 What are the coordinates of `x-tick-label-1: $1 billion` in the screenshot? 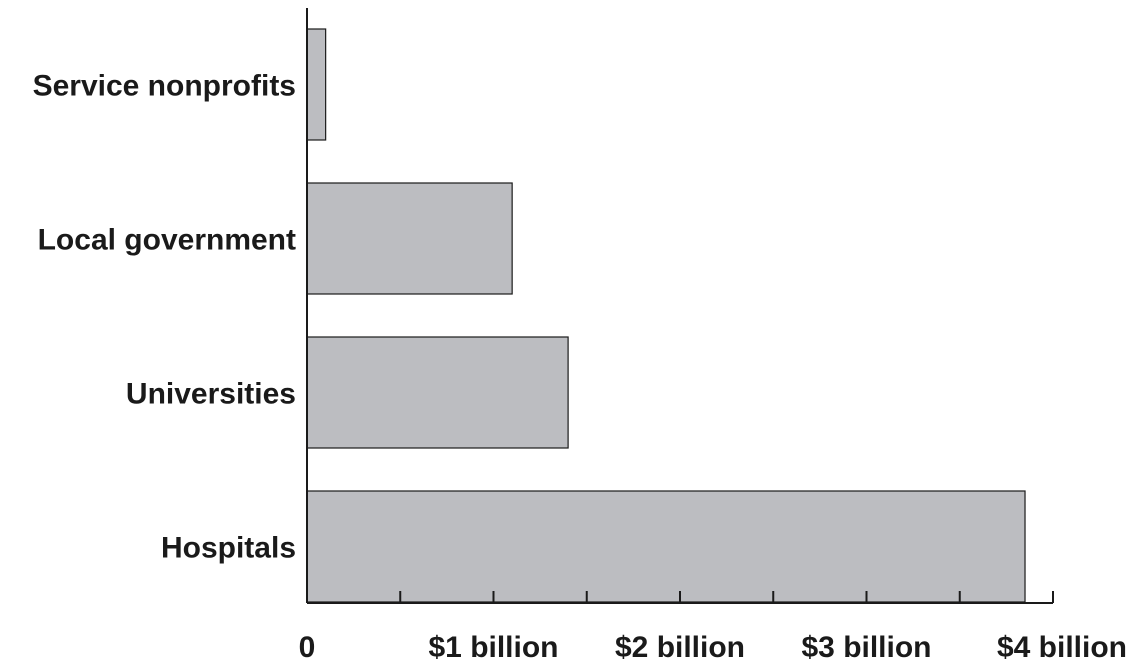 It's located at (493, 647).